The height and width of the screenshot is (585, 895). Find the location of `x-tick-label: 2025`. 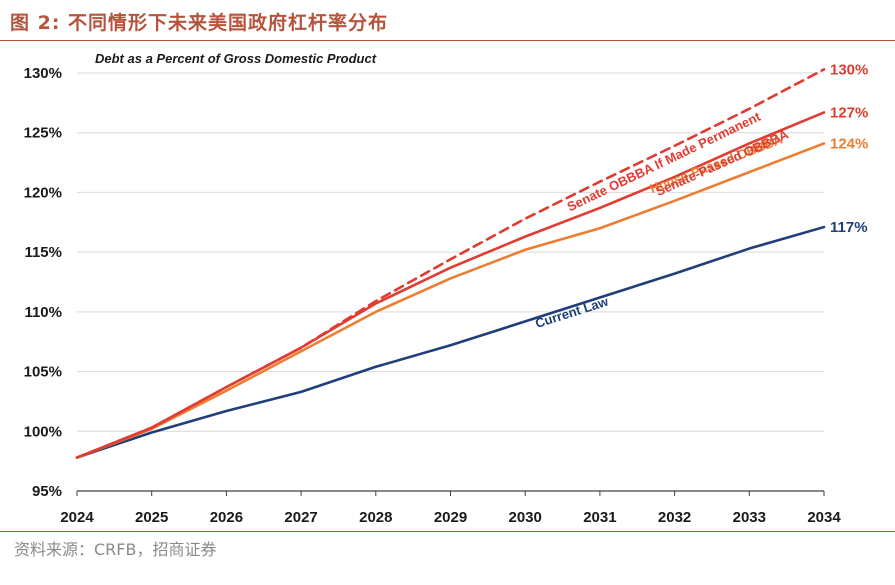

x-tick-label: 2025 is located at coordinates (151, 517).